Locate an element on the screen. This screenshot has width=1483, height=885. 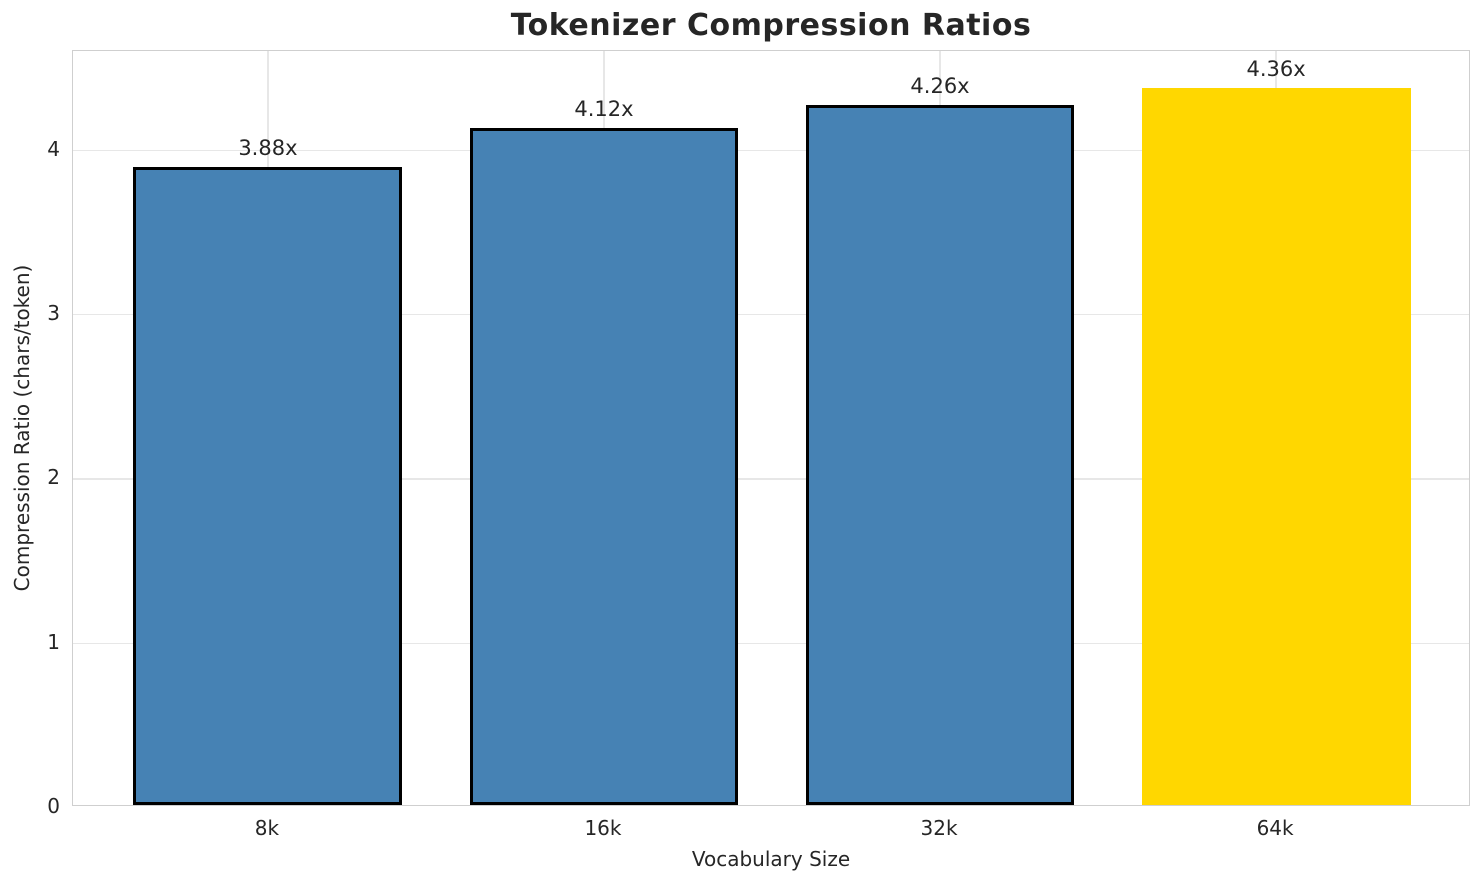
bar-value-label-16k: 4.12x is located at coordinates (604, 108).